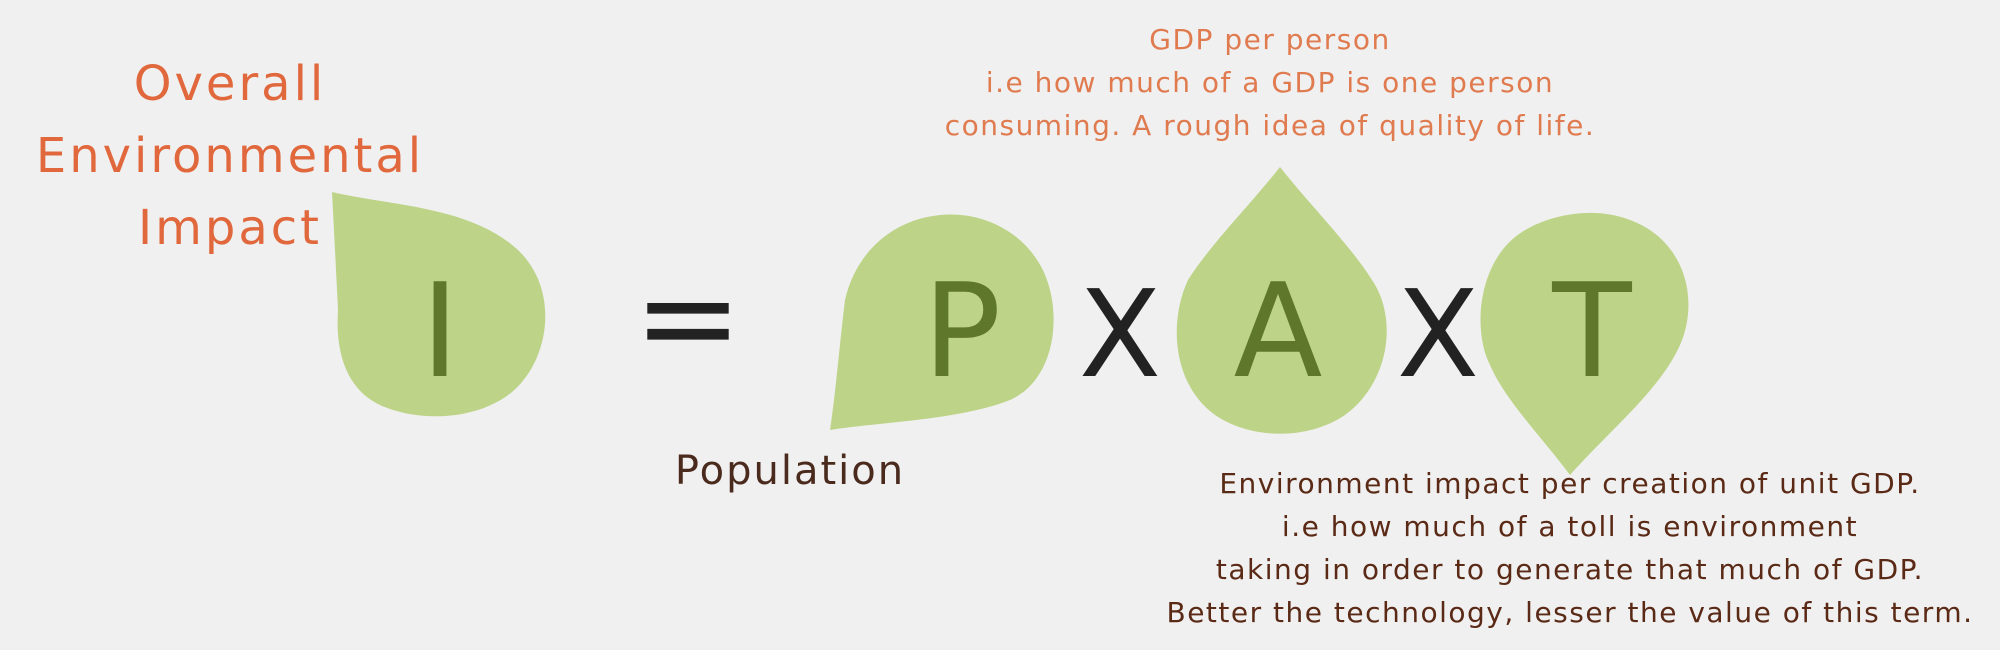 This screenshot has width=2000, height=650. What do you see at coordinates (1278, 331) in the screenshot?
I see `letter-a: A` at bounding box center [1278, 331].